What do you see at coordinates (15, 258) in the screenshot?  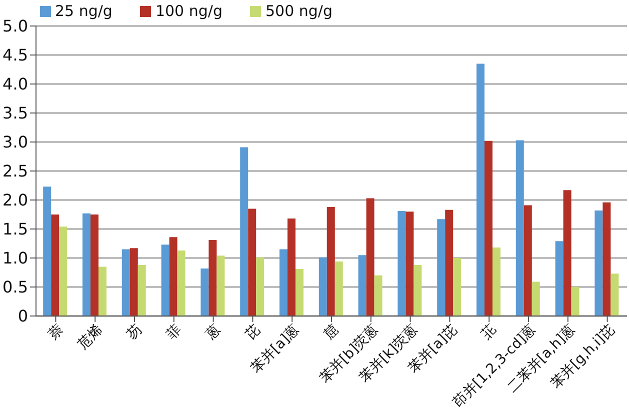 I see `y-tick-label: 1.0` at bounding box center [15, 258].